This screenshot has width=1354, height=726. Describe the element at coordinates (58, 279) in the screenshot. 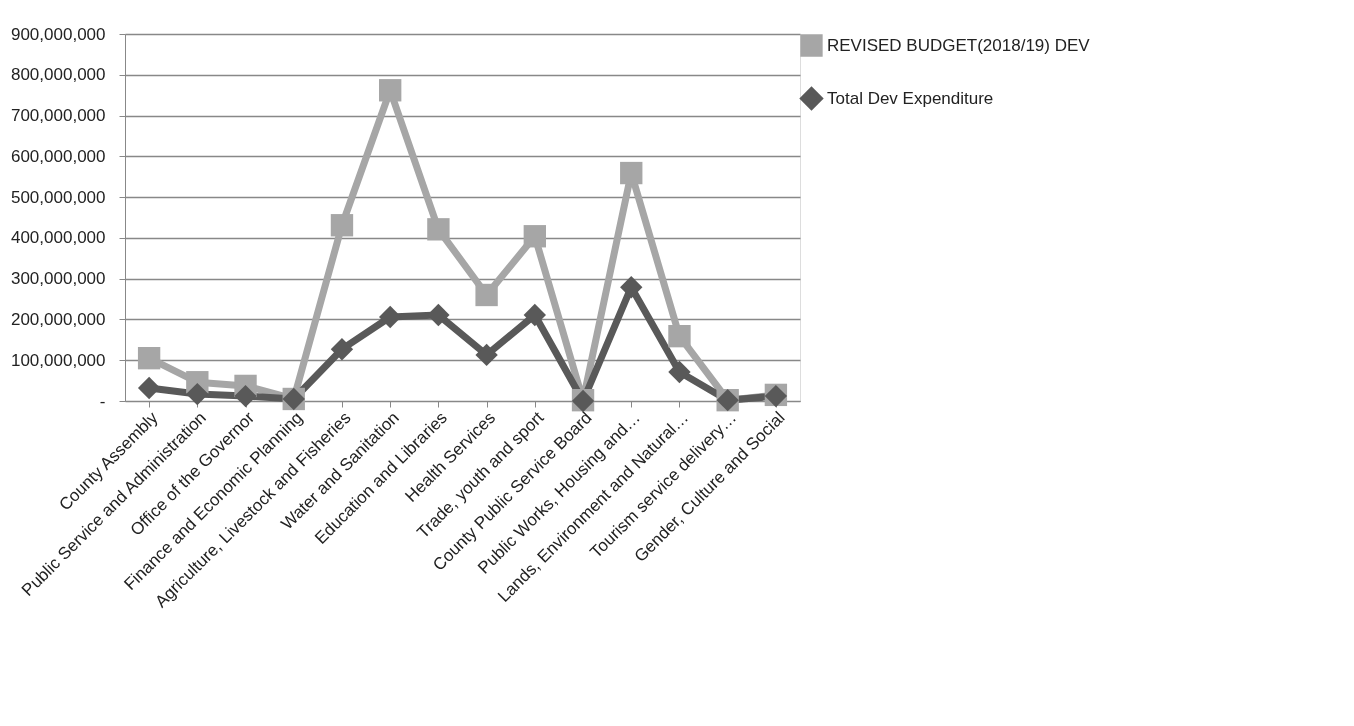

I see `y-tick-label: 300,000,000` at that location.